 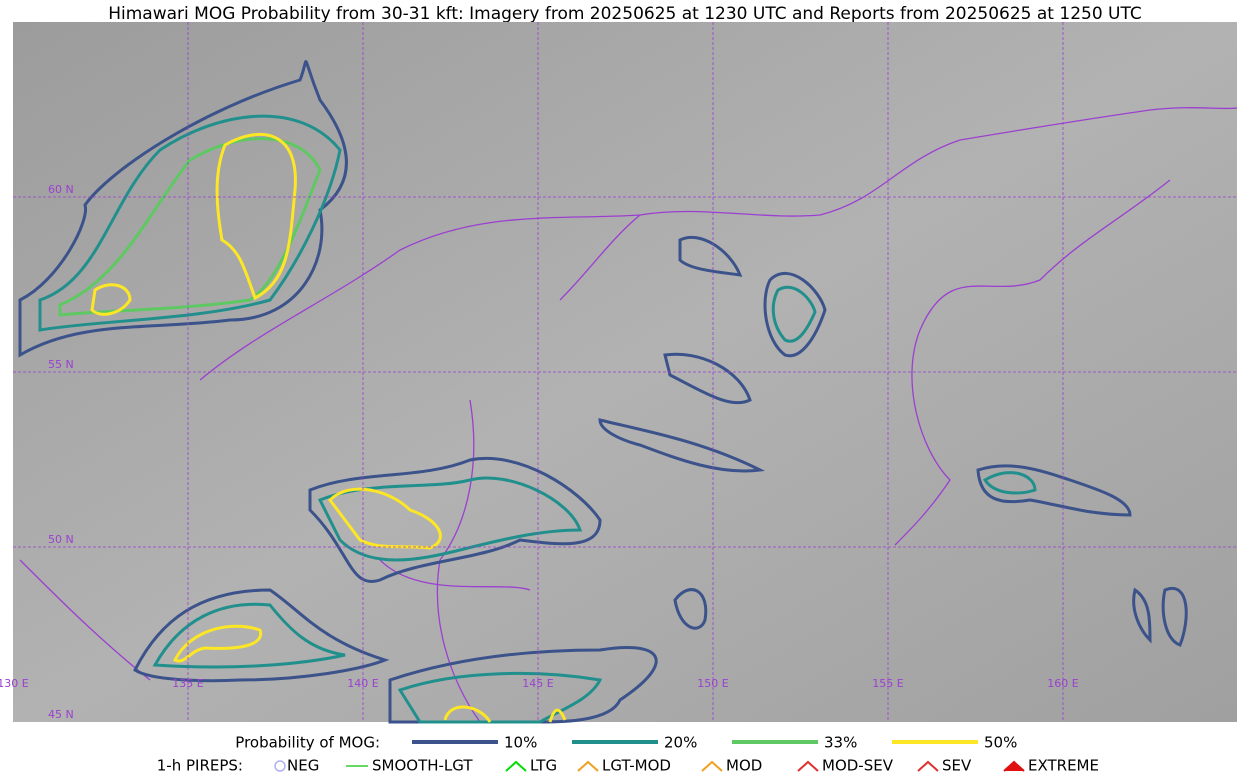 What do you see at coordinates (520, 743) in the screenshot?
I see `legend-label: 10%` at bounding box center [520, 743].